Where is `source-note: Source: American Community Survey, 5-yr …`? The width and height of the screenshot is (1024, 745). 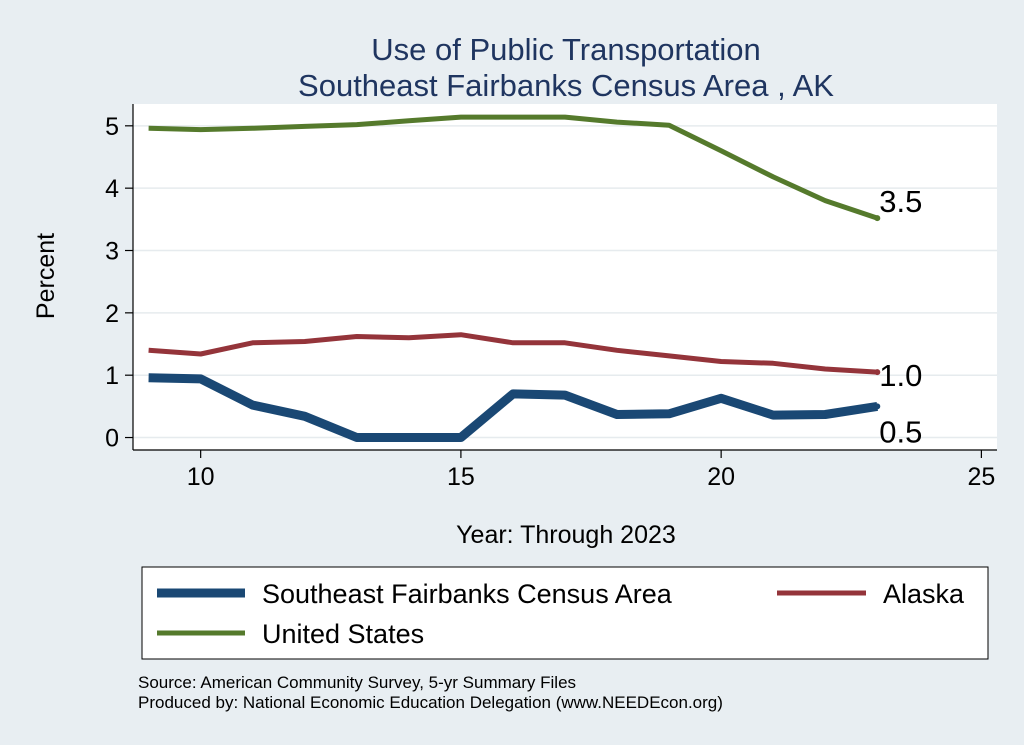 source-note: Source: American Community Survey, 5-yr … is located at coordinates (357, 682).